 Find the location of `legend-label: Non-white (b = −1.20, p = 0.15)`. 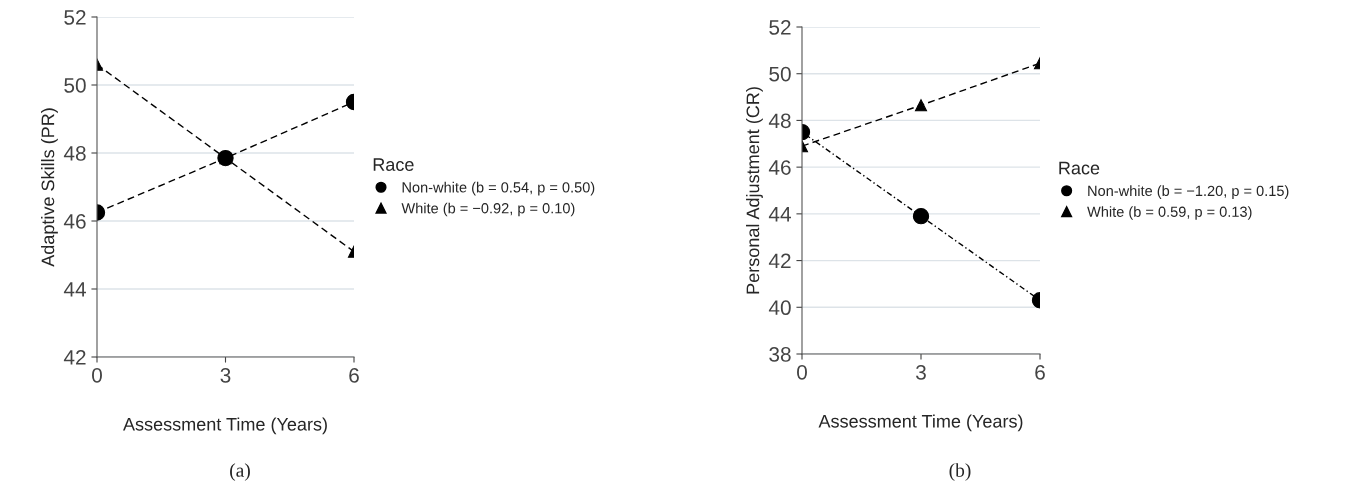

legend-label: Non-white (b = −1.20, p = 0.15) is located at coordinates (1188, 192).